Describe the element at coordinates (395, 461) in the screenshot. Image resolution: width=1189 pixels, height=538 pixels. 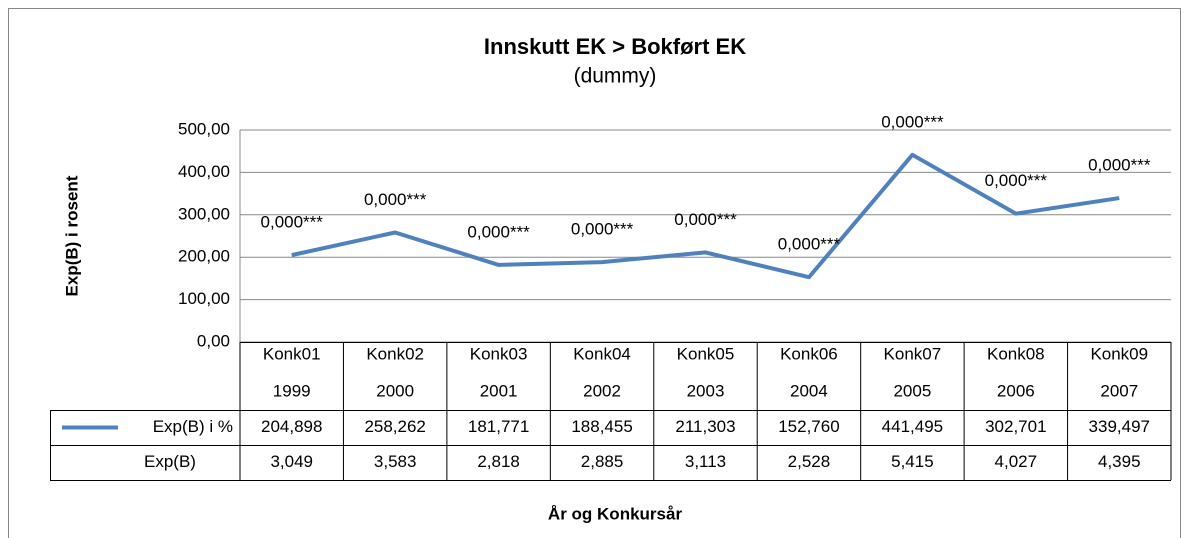
I see `table-cell: 3,583` at that location.